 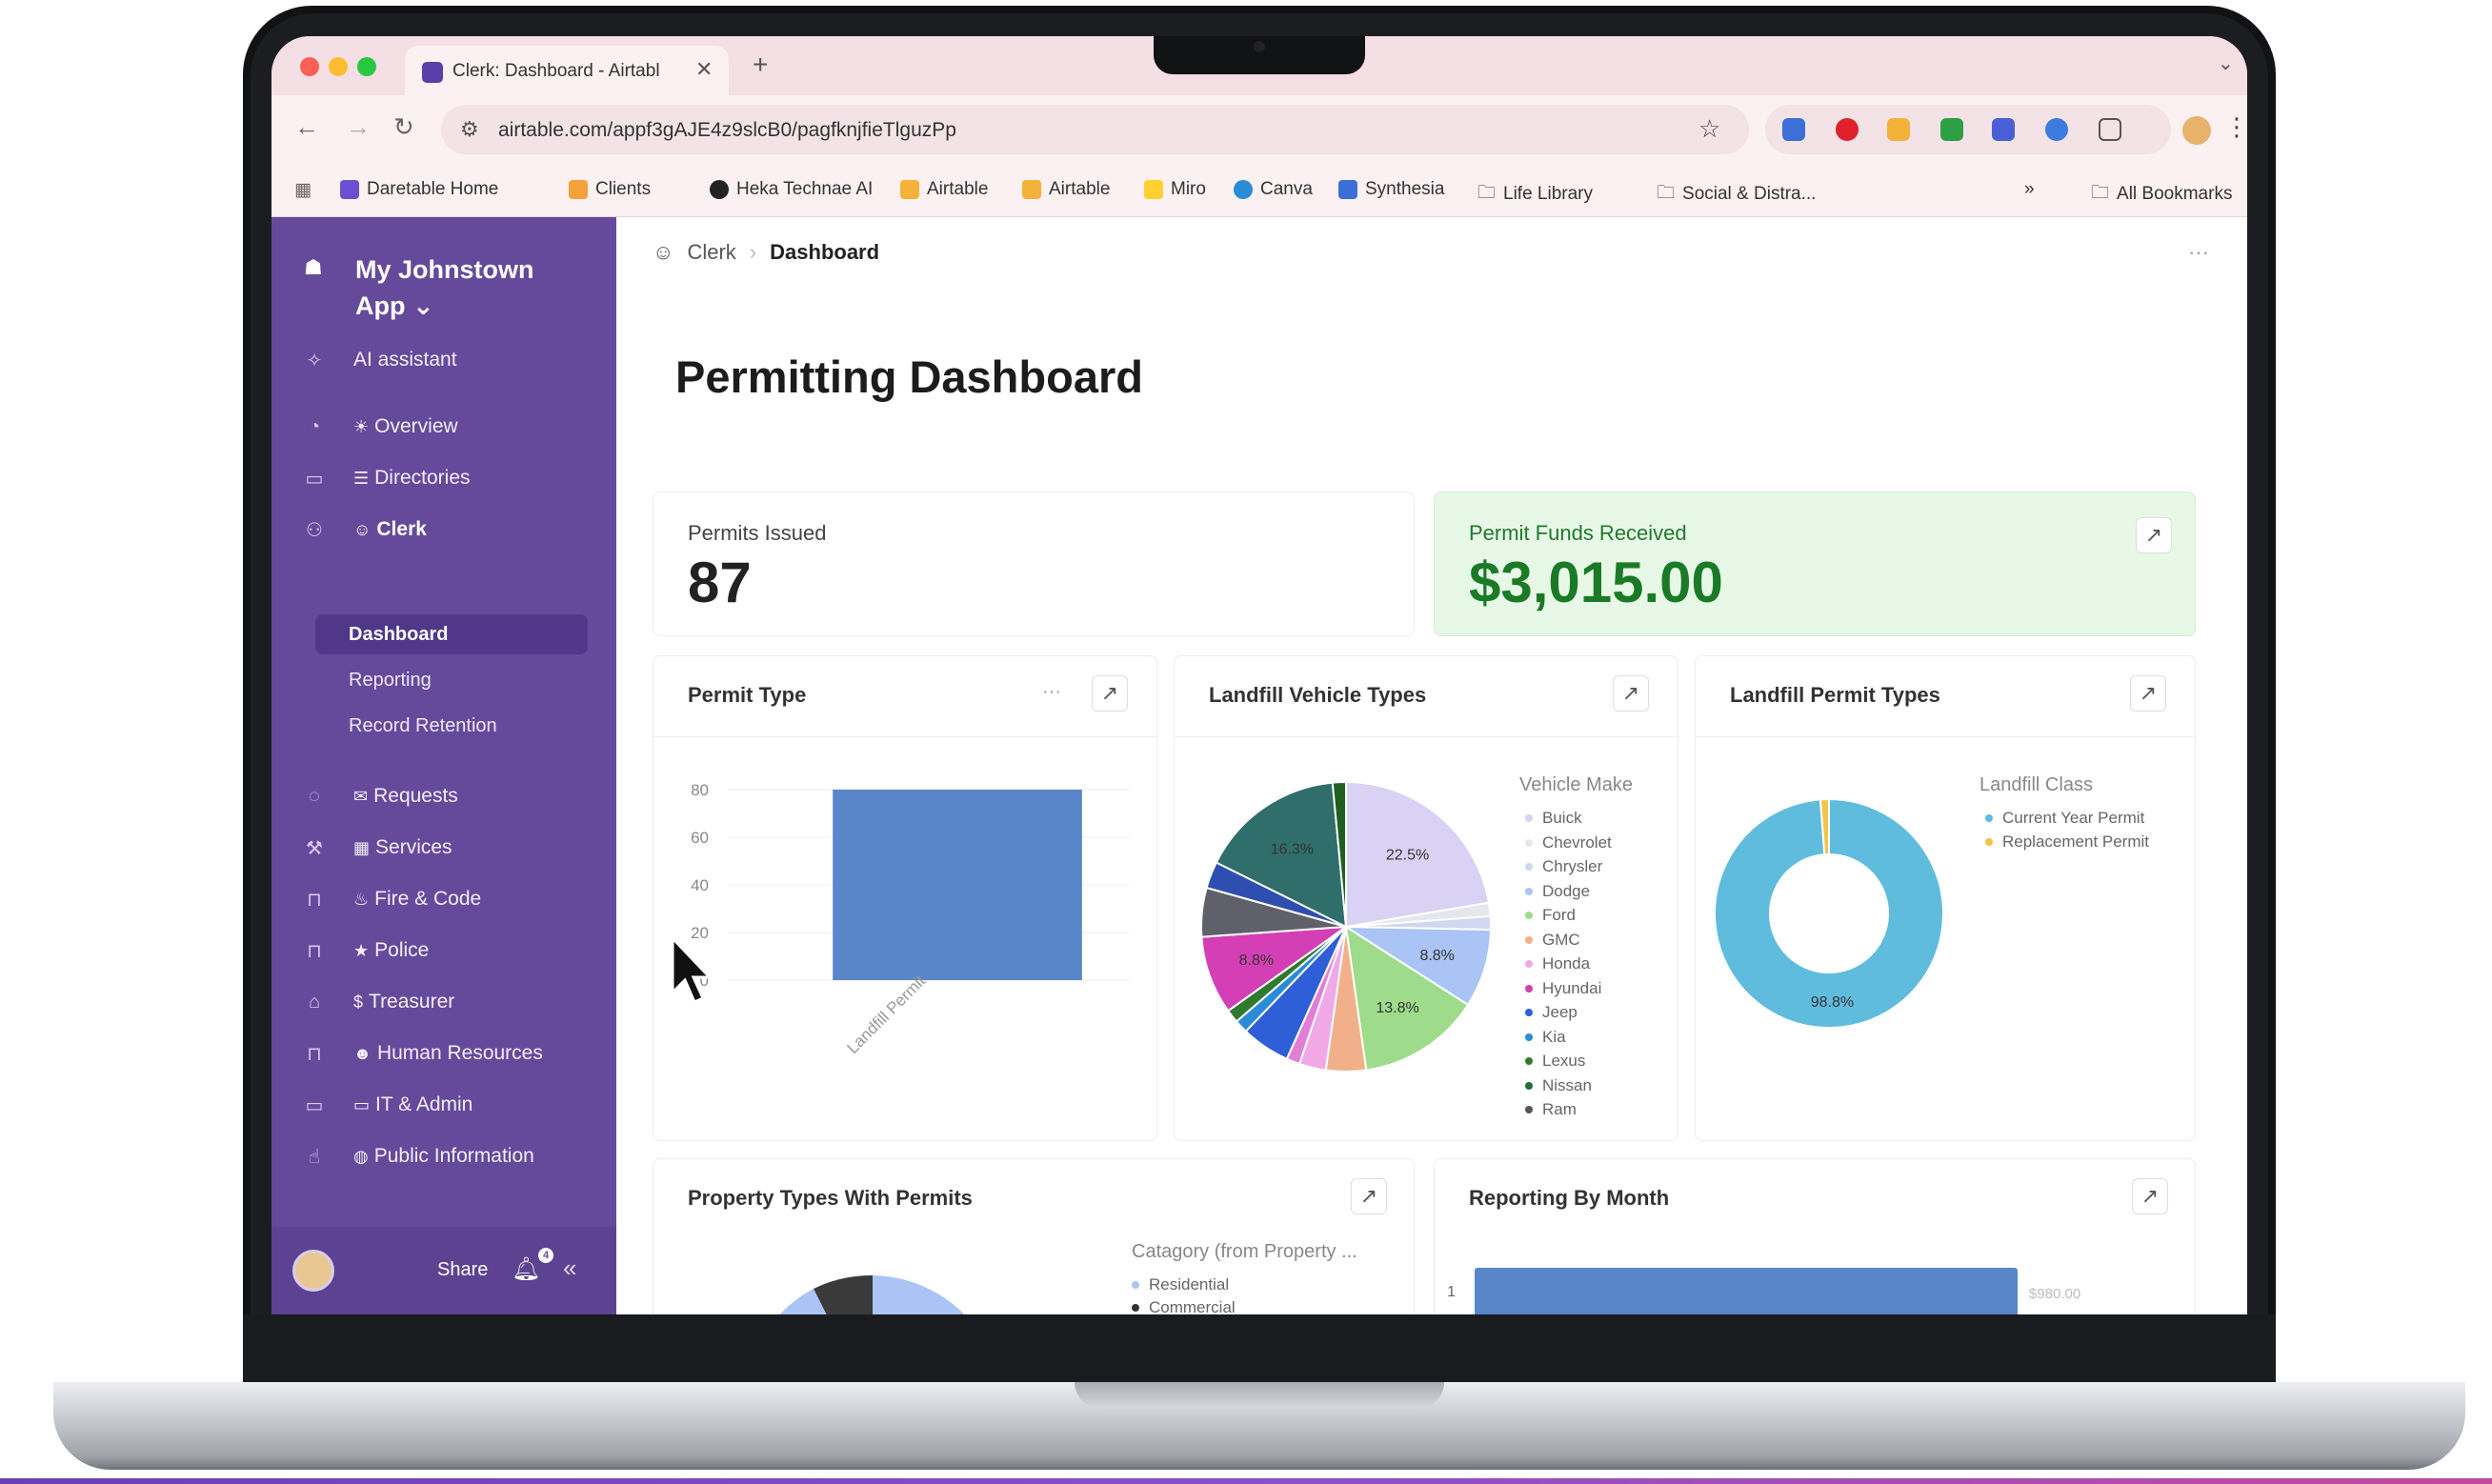 I want to click on sidebar-item-directories: ▭ ☰ Directories, so click(x=443, y=478).